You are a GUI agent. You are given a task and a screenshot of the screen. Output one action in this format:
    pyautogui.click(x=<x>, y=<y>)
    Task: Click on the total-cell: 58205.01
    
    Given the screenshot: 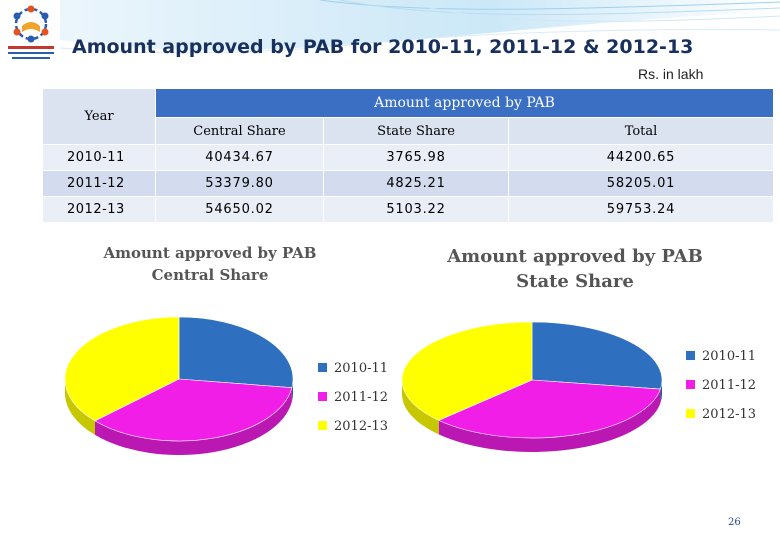 What is the action you would take?
    pyautogui.click(x=641, y=183)
    